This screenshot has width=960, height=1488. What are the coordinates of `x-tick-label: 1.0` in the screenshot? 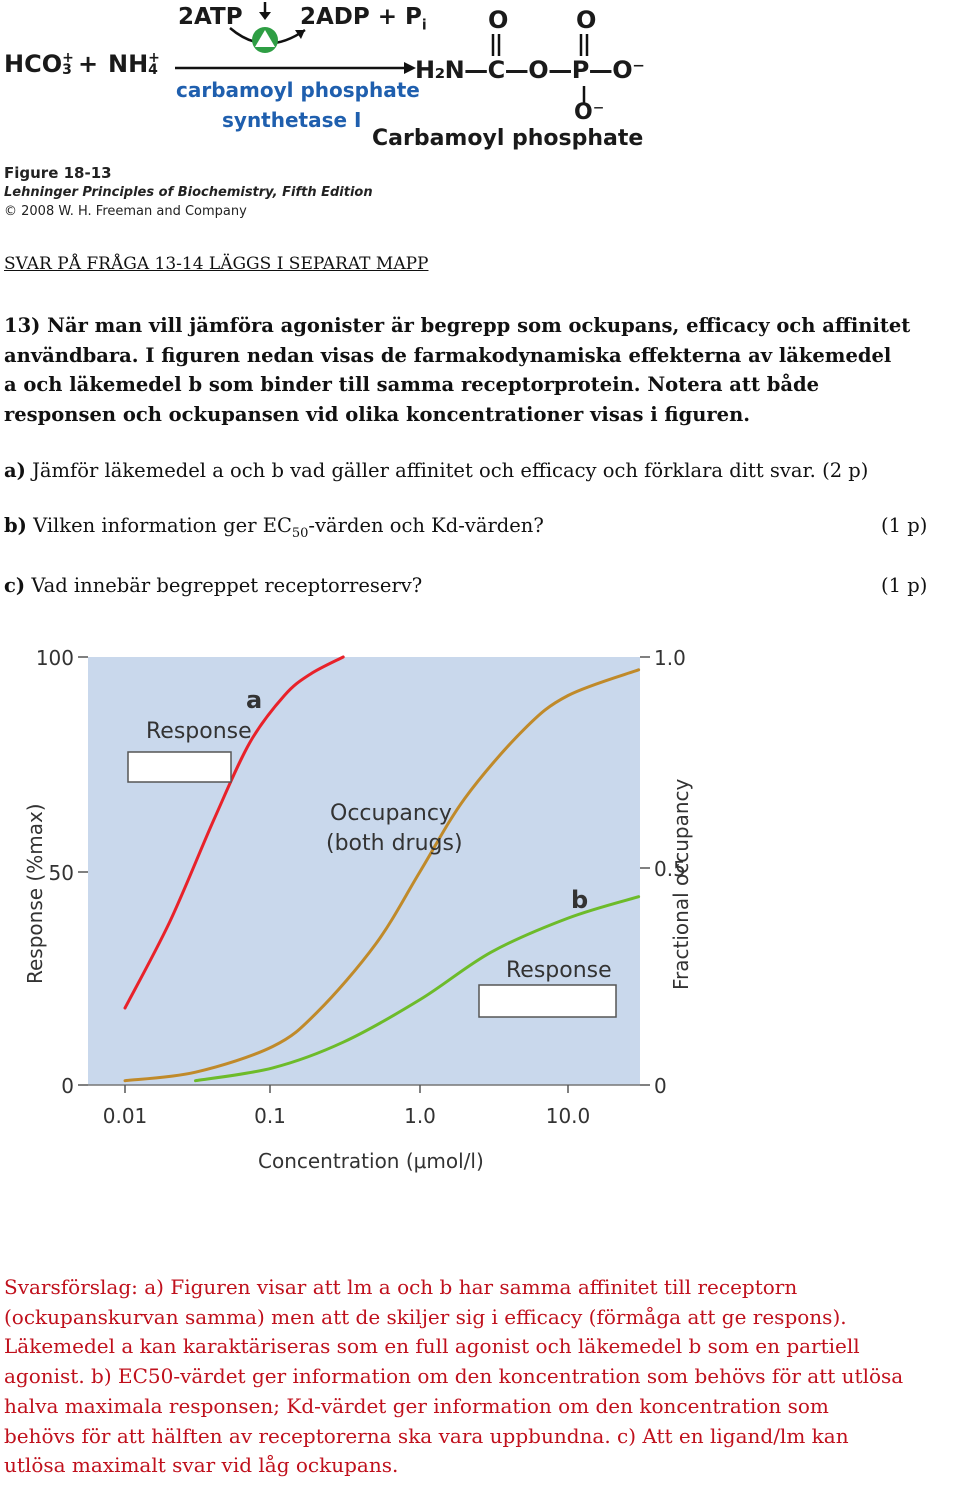 It's located at (420, 1116).